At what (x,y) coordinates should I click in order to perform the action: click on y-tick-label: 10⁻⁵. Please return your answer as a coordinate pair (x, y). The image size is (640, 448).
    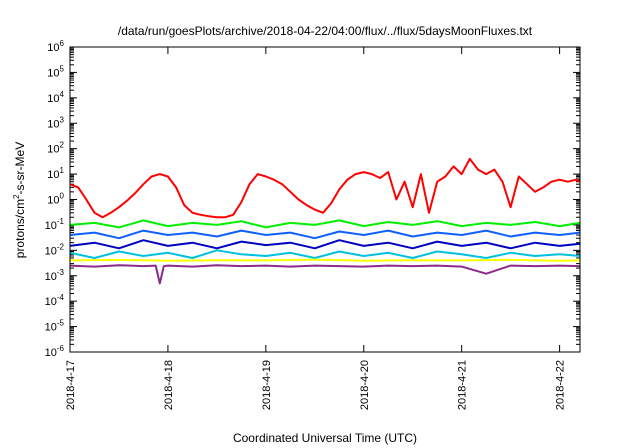
    Looking at the image, I should click on (55, 326).